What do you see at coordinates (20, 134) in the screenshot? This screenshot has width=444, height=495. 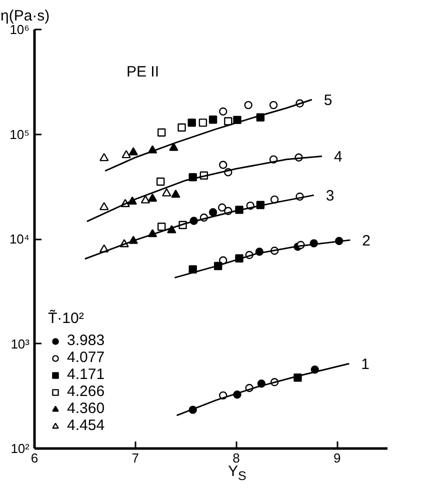 I see `y-tick-label: 10⁵` at bounding box center [20, 134].